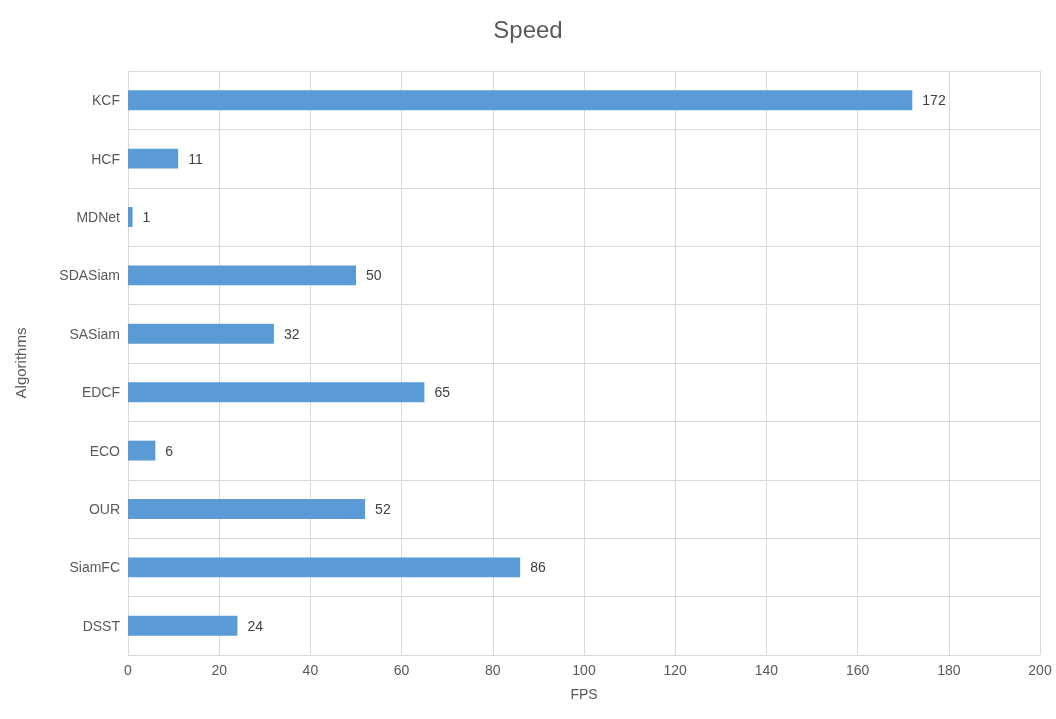 The image size is (1056, 719). What do you see at coordinates (383, 509) in the screenshot?
I see `data-label: 52` at bounding box center [383, 509].